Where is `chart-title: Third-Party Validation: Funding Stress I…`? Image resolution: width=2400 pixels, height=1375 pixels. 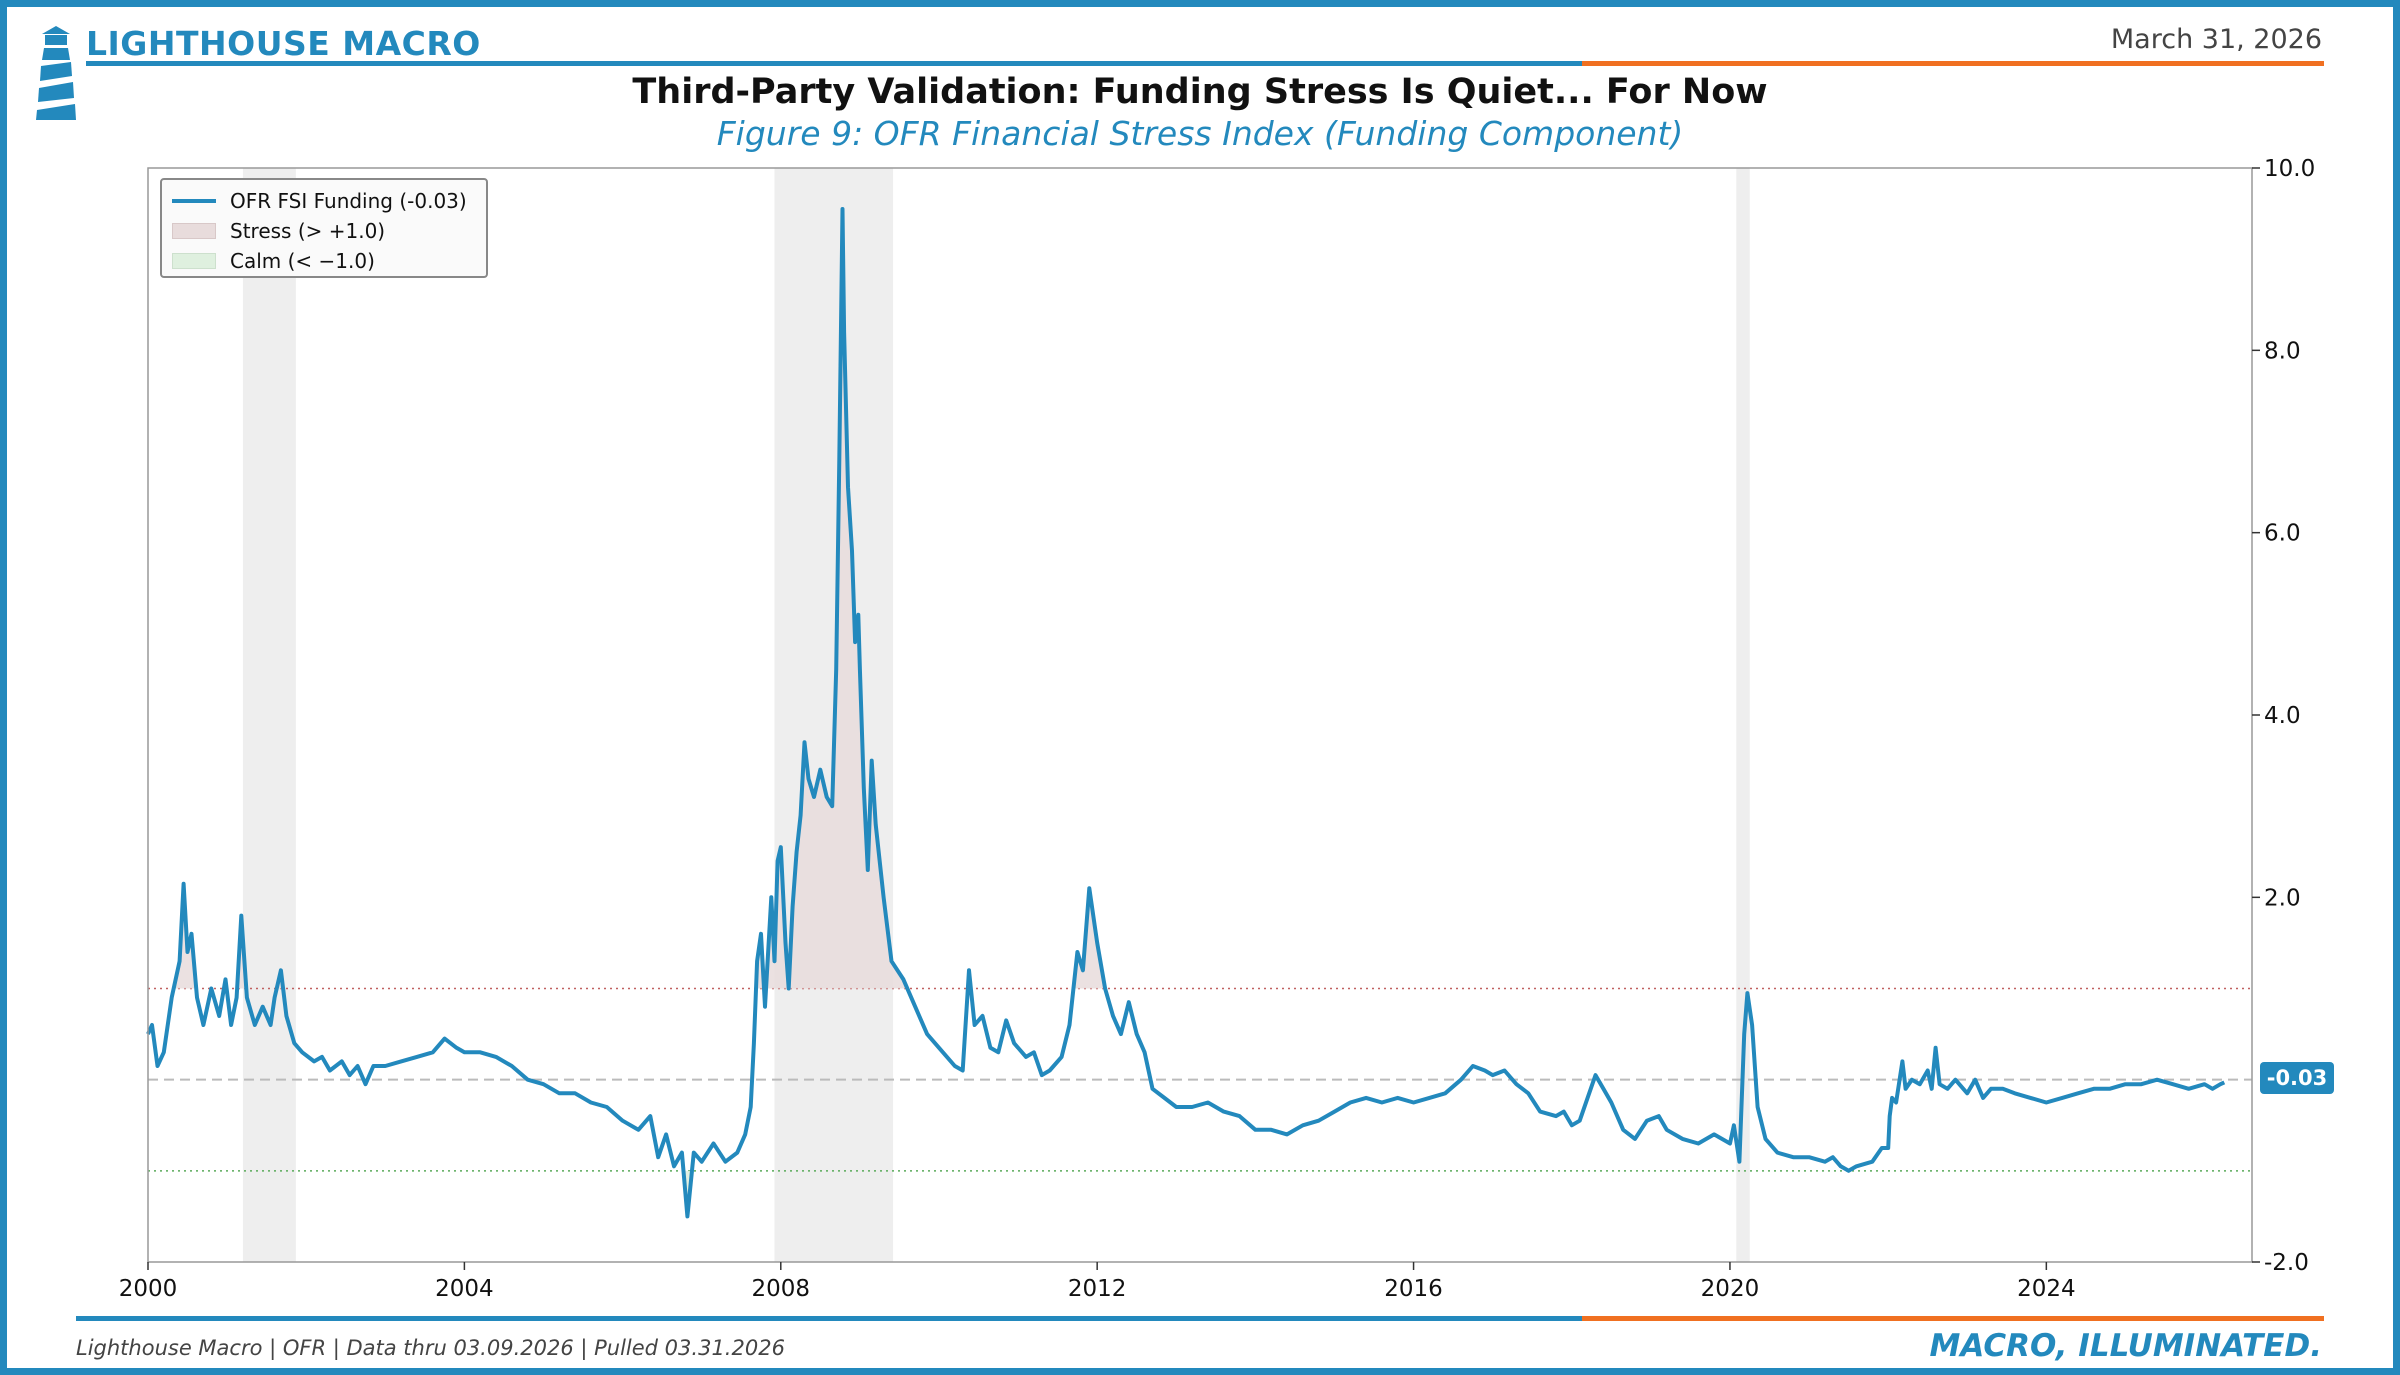
chart-title: Third-Party Validation: Funding Stress I… is located at coordinates (1200, 92).